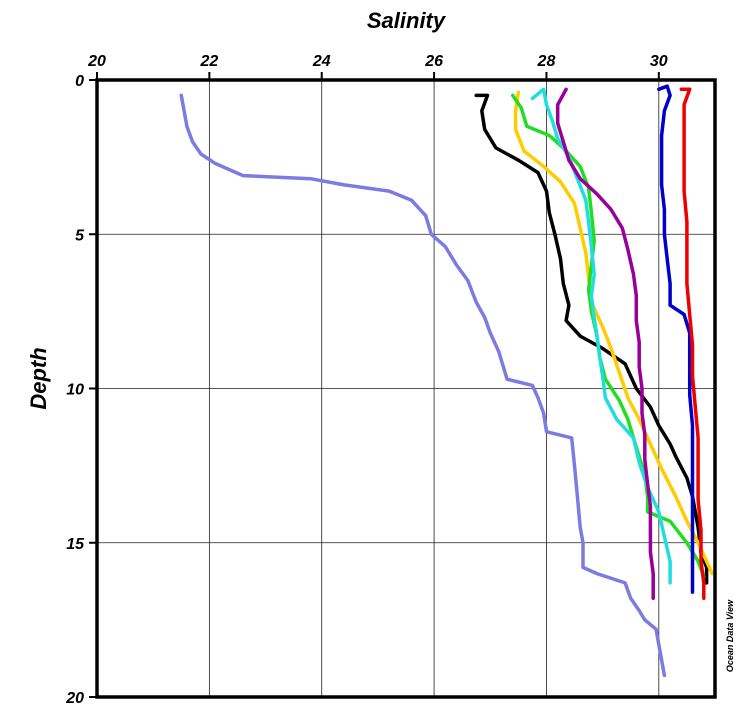  What do you see at coordinates (96, 61) in the screenshot?
I see `x-tick-label: 20` at bounding box center [96, 61].